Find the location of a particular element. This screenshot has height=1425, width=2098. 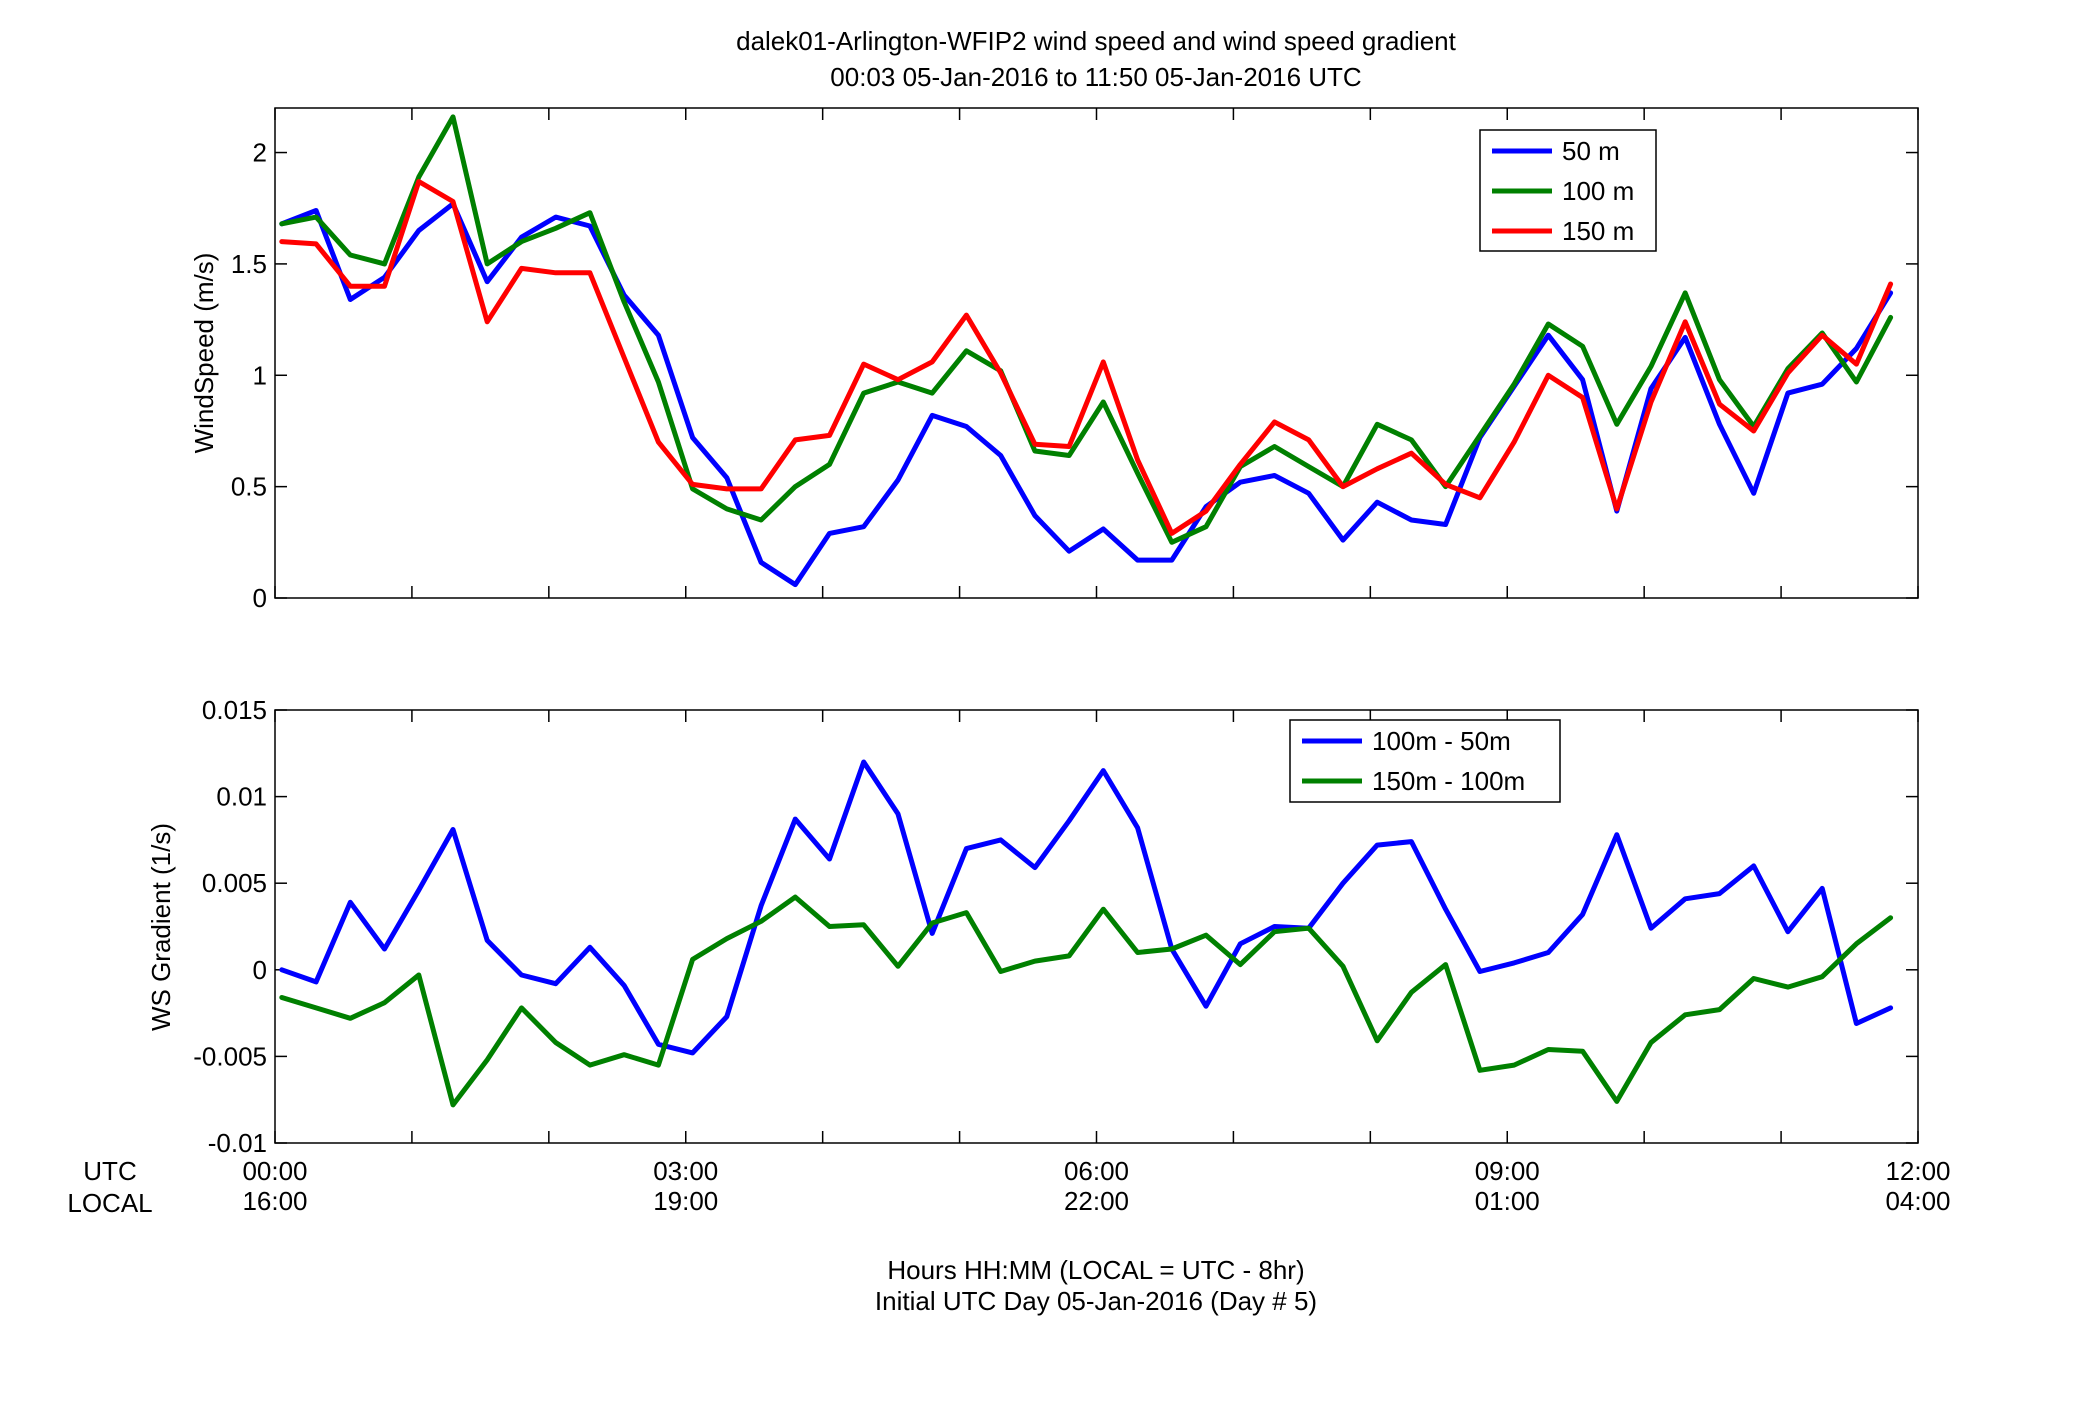

utc-tick-label: 00:00 is located at coordinates (274, 1171).